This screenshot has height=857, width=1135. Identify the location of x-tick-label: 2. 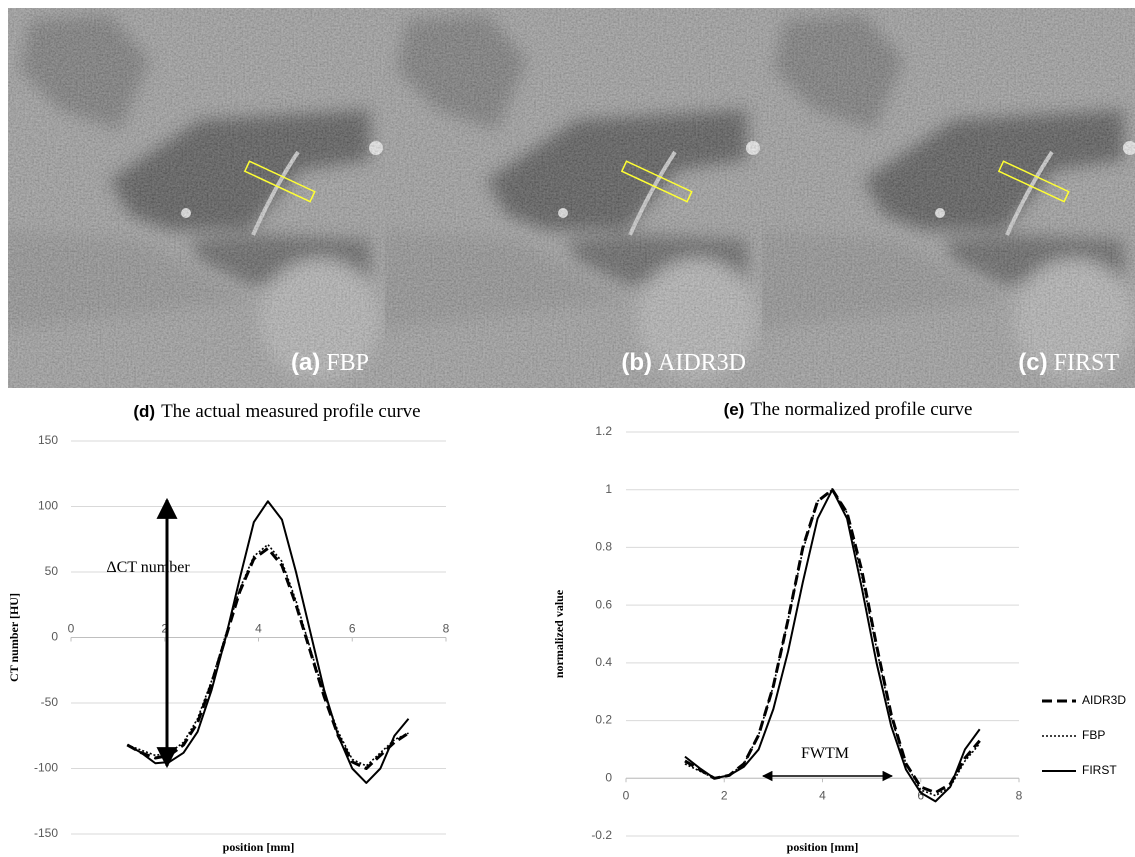
(724, 795).